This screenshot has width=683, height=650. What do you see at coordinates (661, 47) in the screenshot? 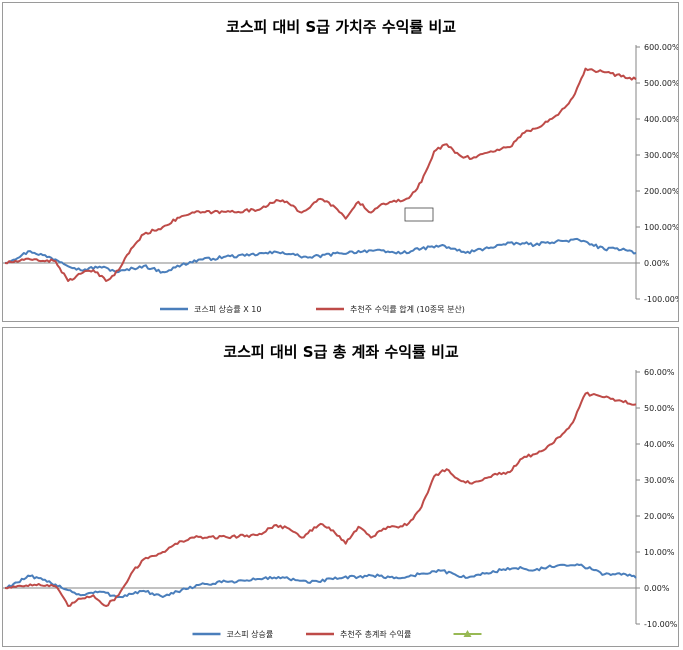
I see `y-tick-label: 600.00%` at bounding box center [661, 47].